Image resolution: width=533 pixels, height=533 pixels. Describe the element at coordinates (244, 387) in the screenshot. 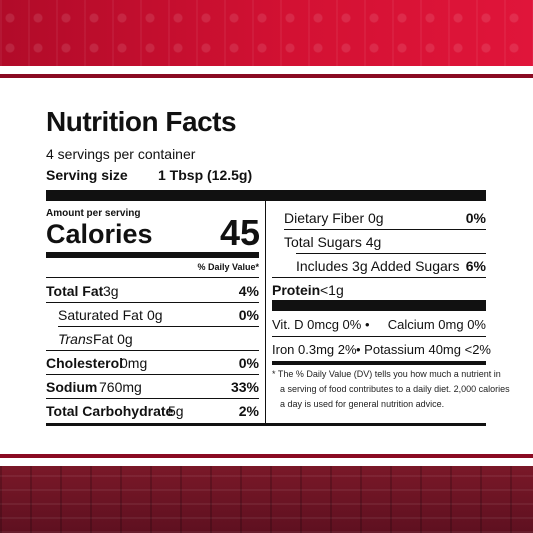

I see `nutrient-dv: 33%` at that location.